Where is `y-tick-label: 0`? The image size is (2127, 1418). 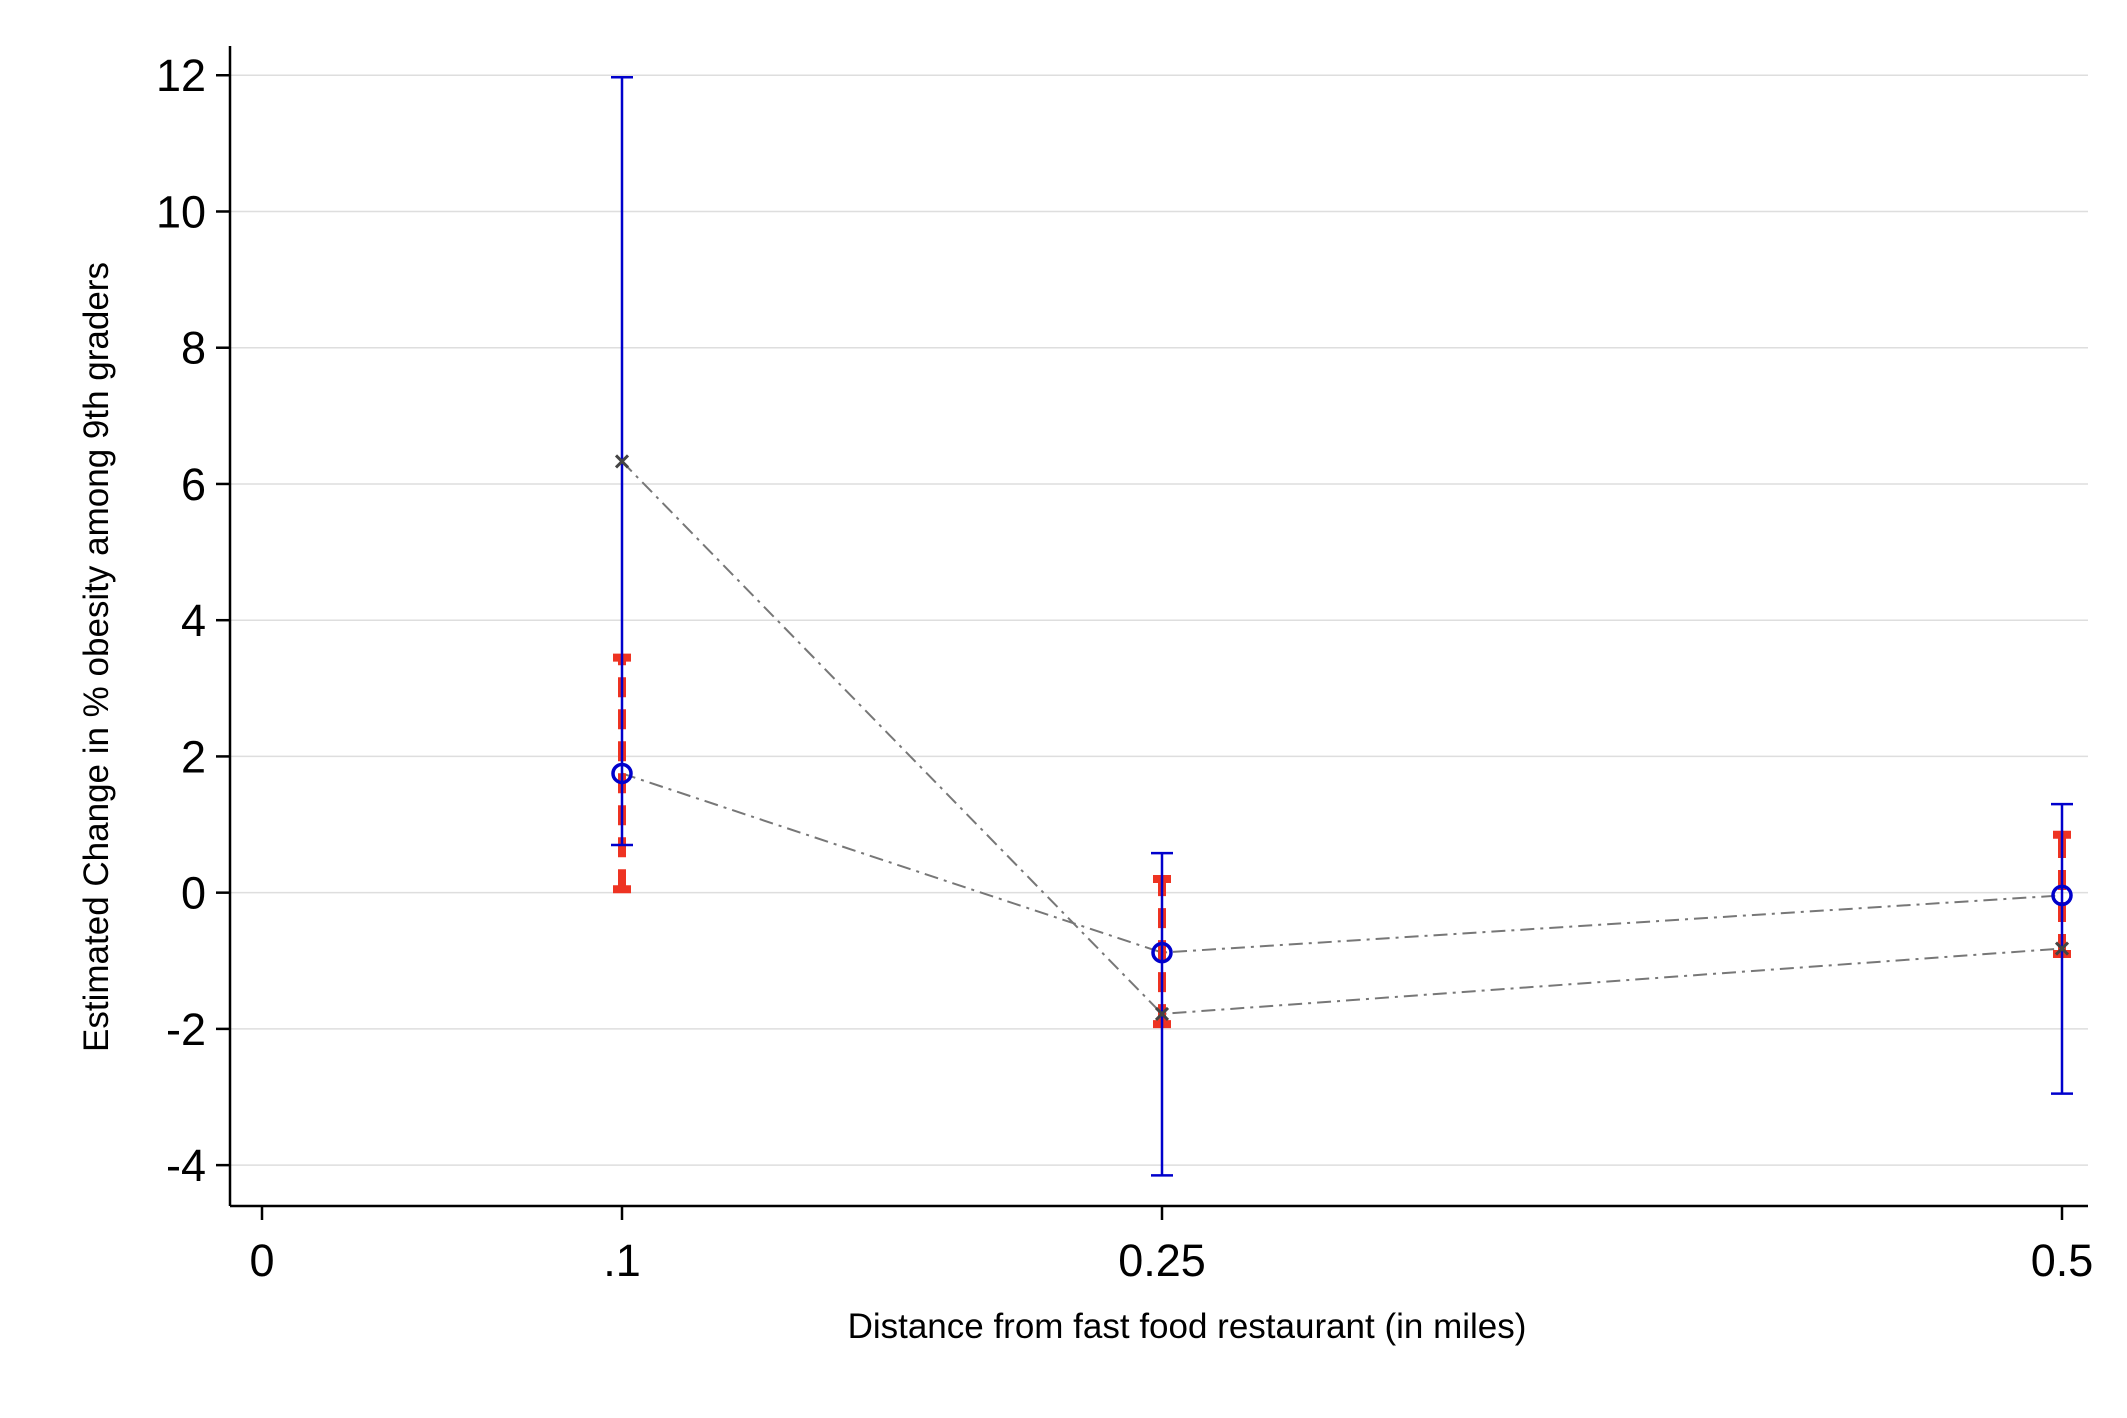 y-tick-label: 0 is located at coordinates (193, 893).